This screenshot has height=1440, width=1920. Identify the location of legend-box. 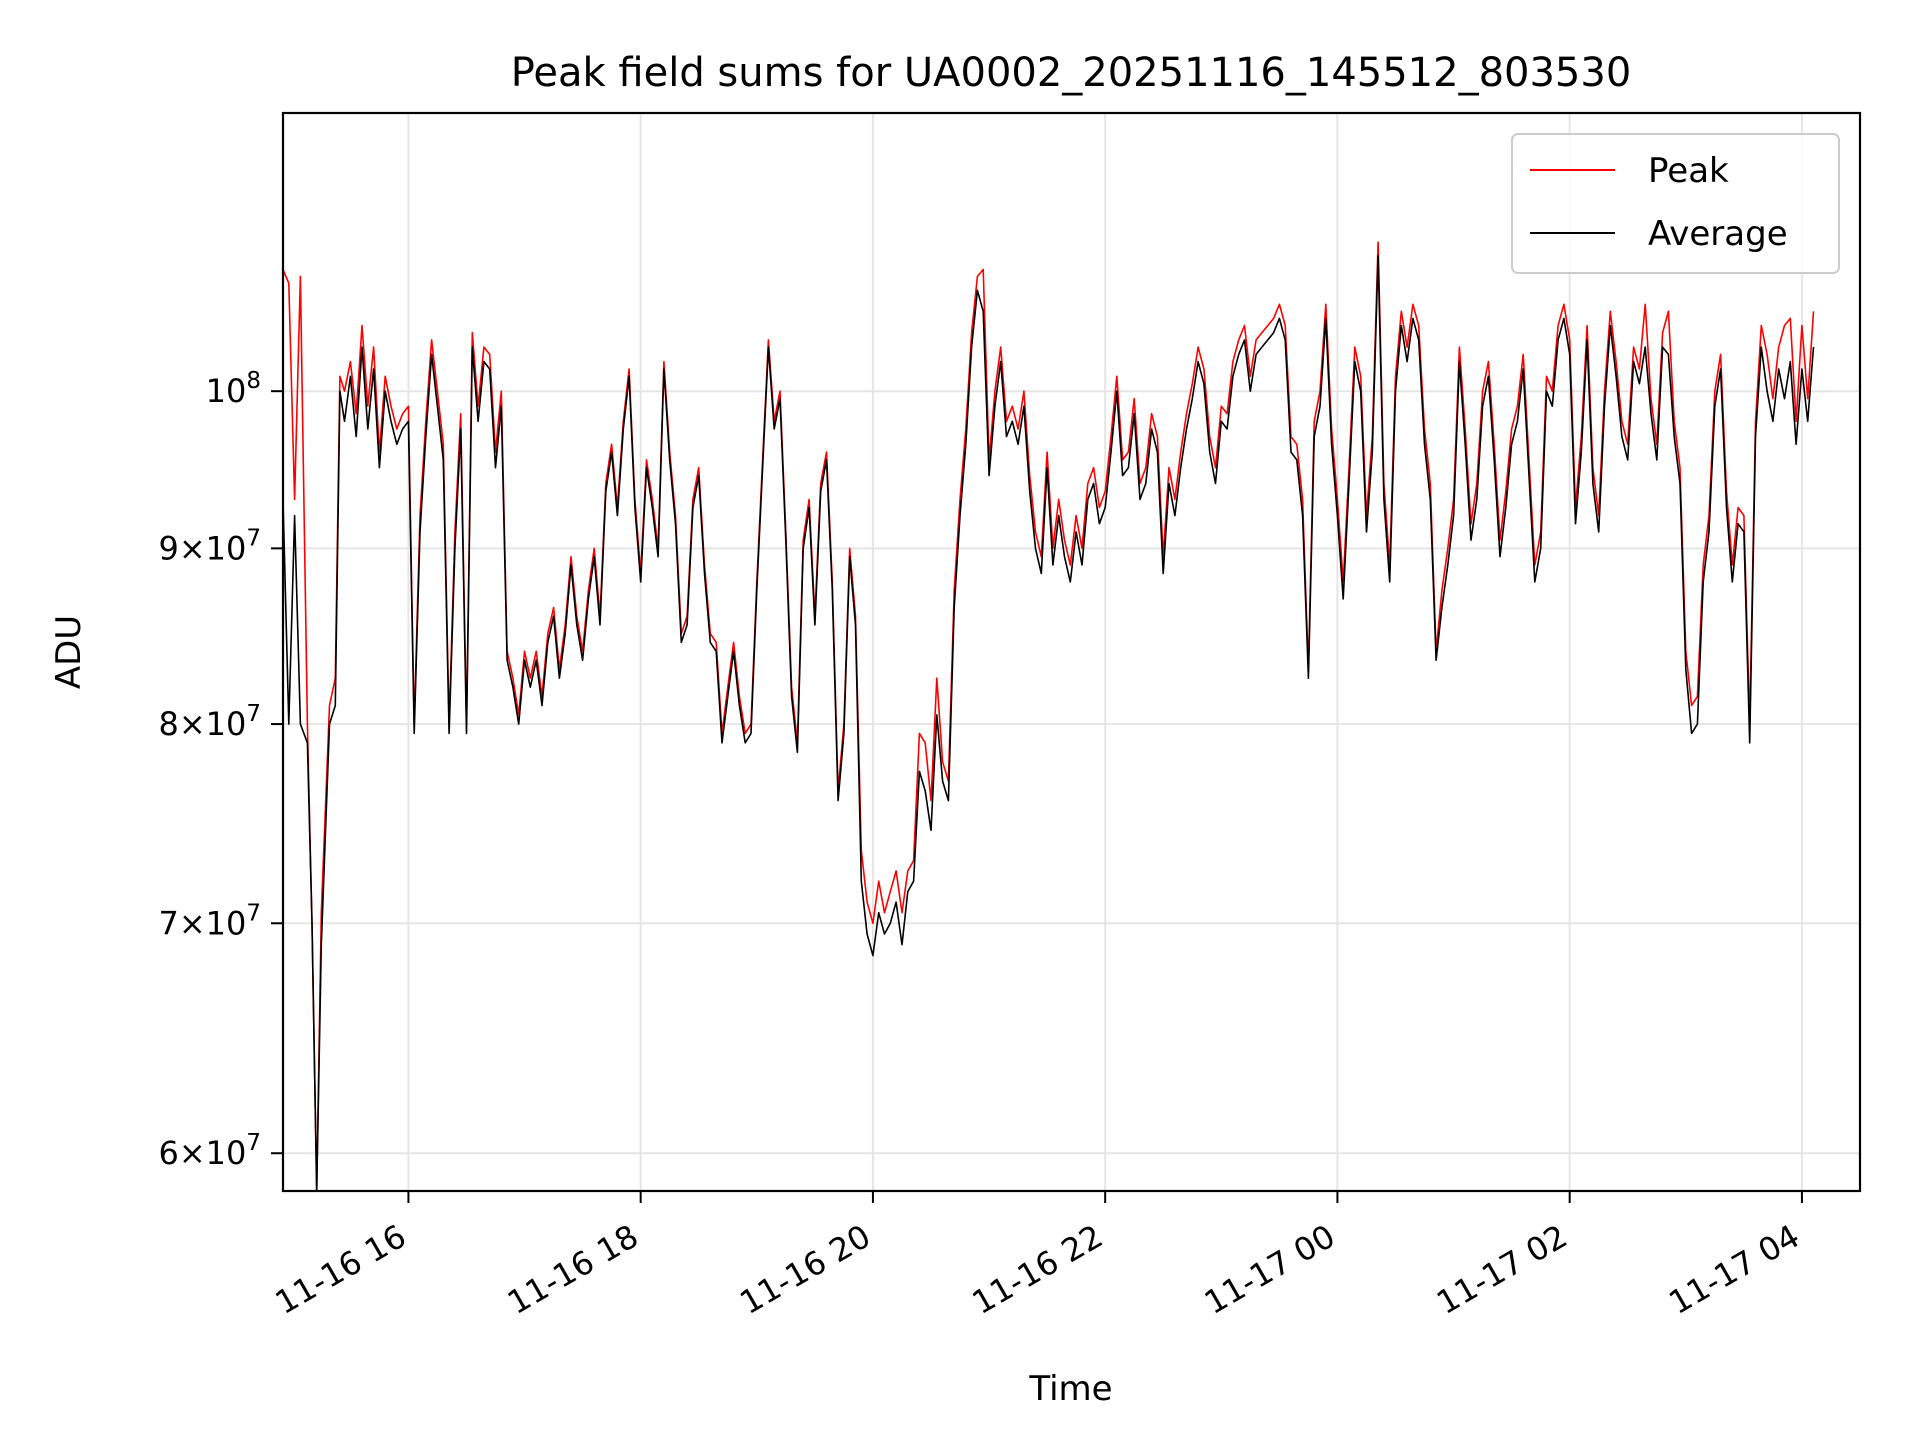
(1675, 203).